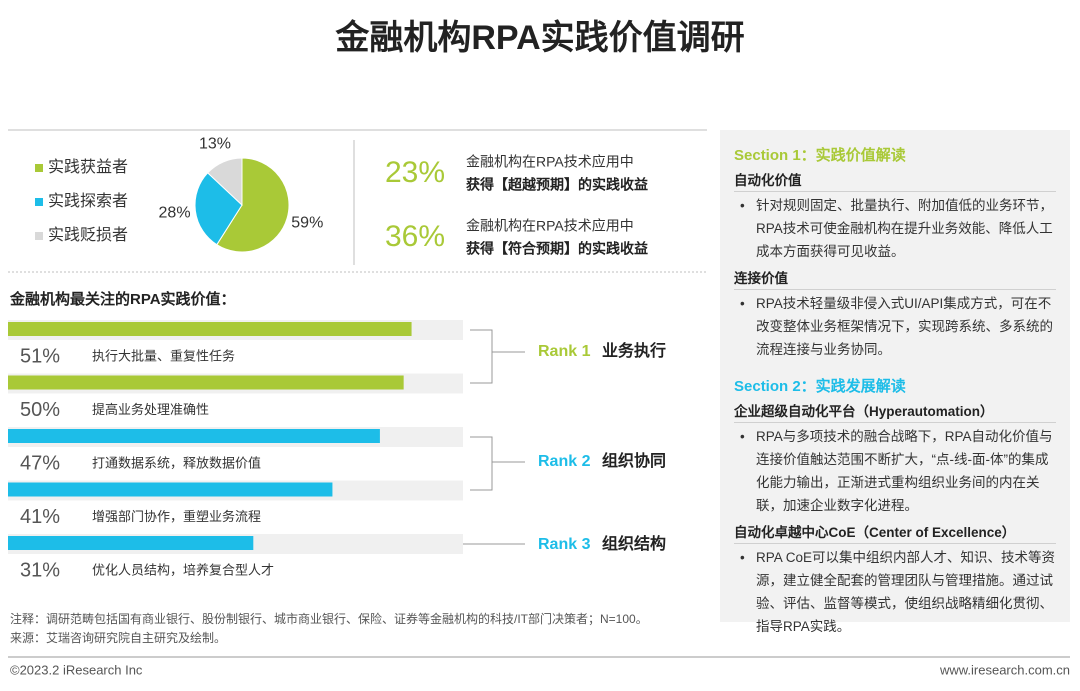 The width and height of the screenshot is (1080, 691). Describe the element at coordinates (122, 299) in the screenshot. I see `chart-title: 金融机构最关注的RPA实践价值：` at that location.